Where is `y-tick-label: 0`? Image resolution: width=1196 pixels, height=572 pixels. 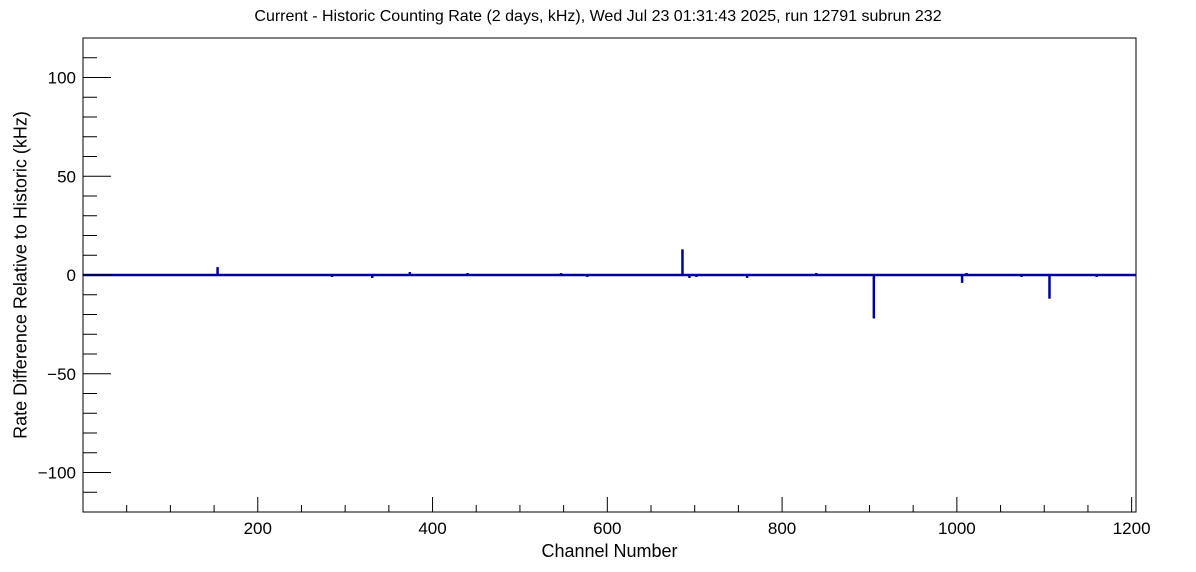 y-tick-label: 0 is located at coordinates (71, 275).